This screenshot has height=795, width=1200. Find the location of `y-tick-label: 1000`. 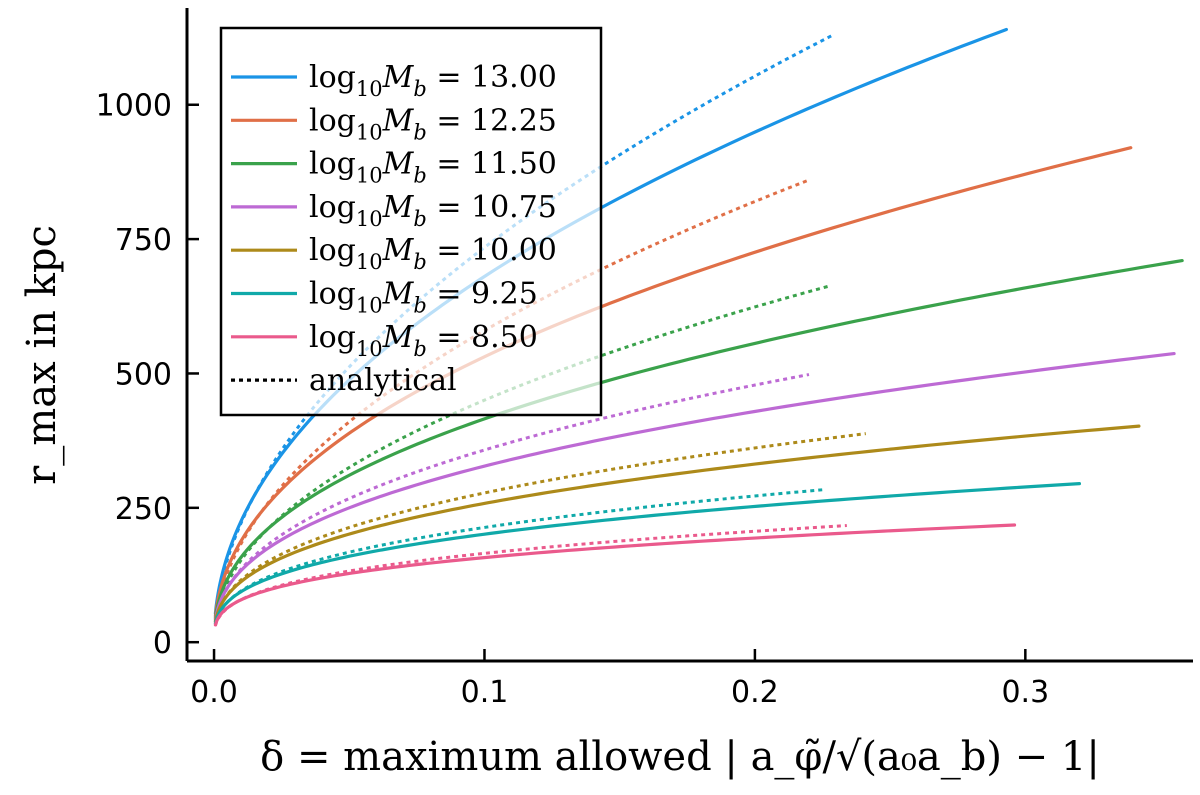

y-tick-label: 1000 is located at coordinates (134, 106).